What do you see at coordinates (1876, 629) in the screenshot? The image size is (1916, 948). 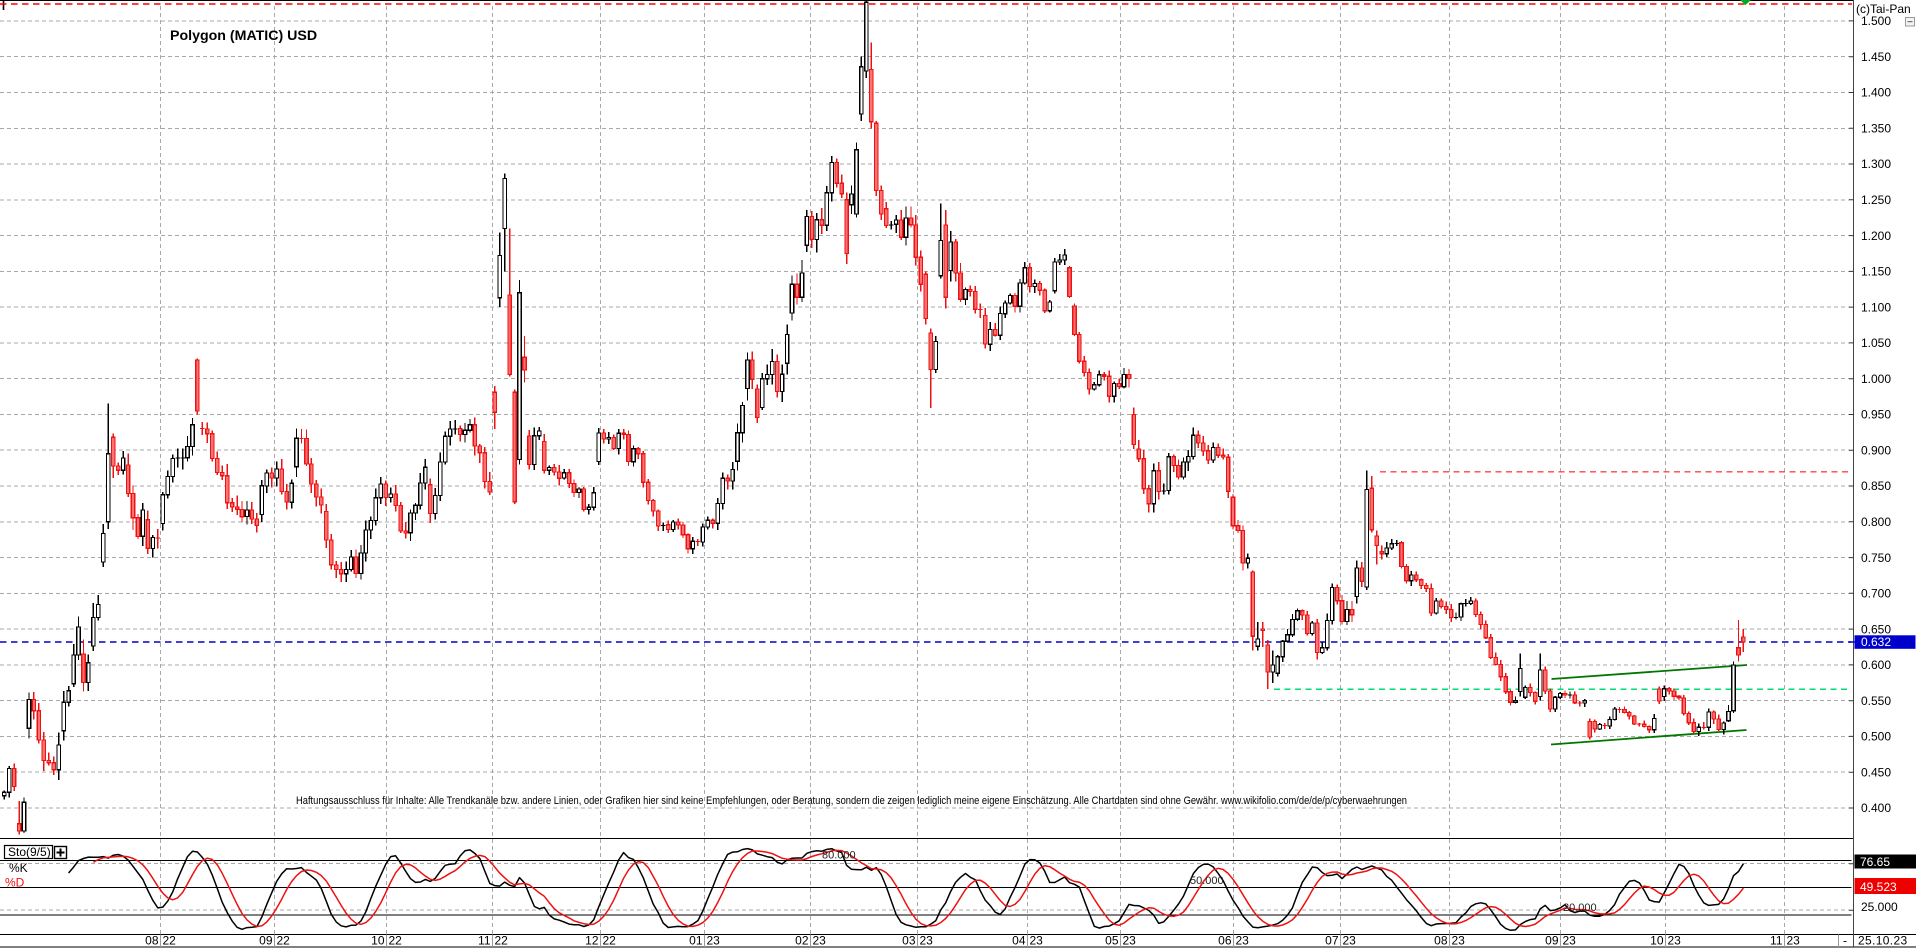 I see `svg-text: 0.650` at bounding box center [1876, 629].